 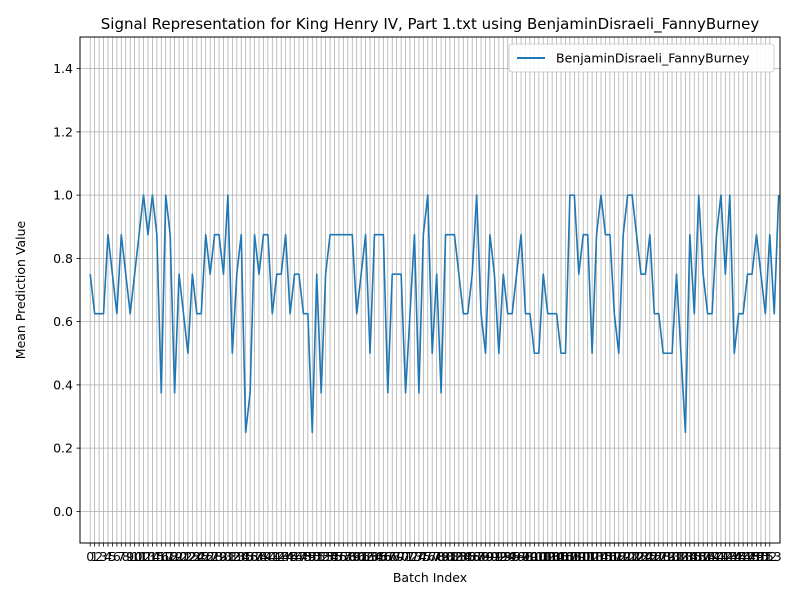 What do you see at coordinates (650, 556) in the screenshot?
I see `x-tick-label: 126` at bounding box center [650, 556].